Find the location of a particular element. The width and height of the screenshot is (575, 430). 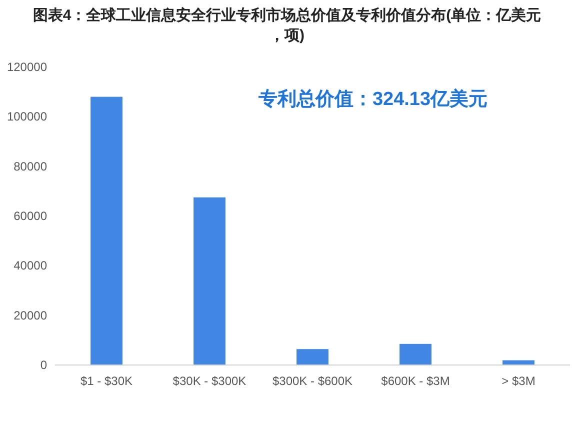

chart-title: 图表4：全球工业信息安全行业专利市场总价值及专利价值分布(单位：亿美元，项) is located at coordinates (287, 25).